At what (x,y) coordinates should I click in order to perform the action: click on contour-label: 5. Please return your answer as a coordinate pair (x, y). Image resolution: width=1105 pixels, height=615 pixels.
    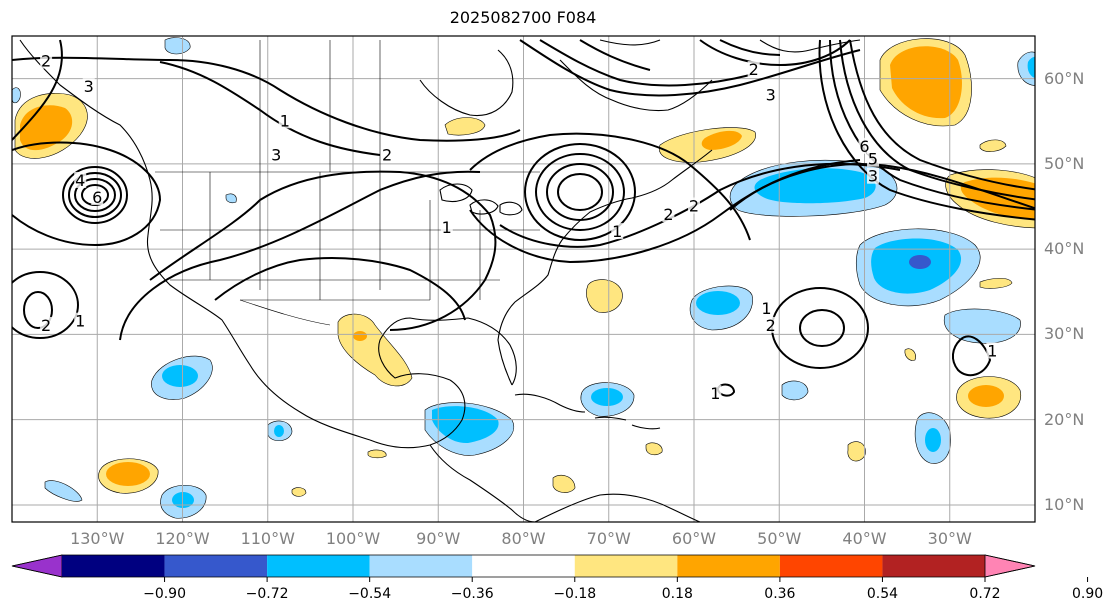
    Looking at the image, I should click on (873, 159).